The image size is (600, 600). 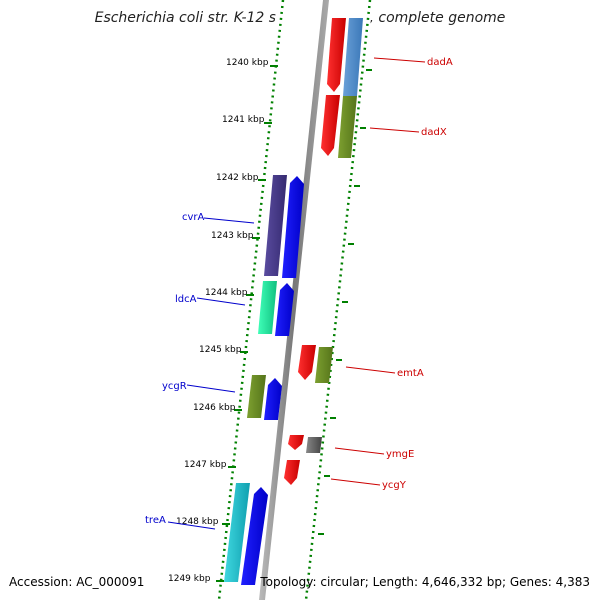 I want to click on gene-treA-leader, so click(x=191, y=525).